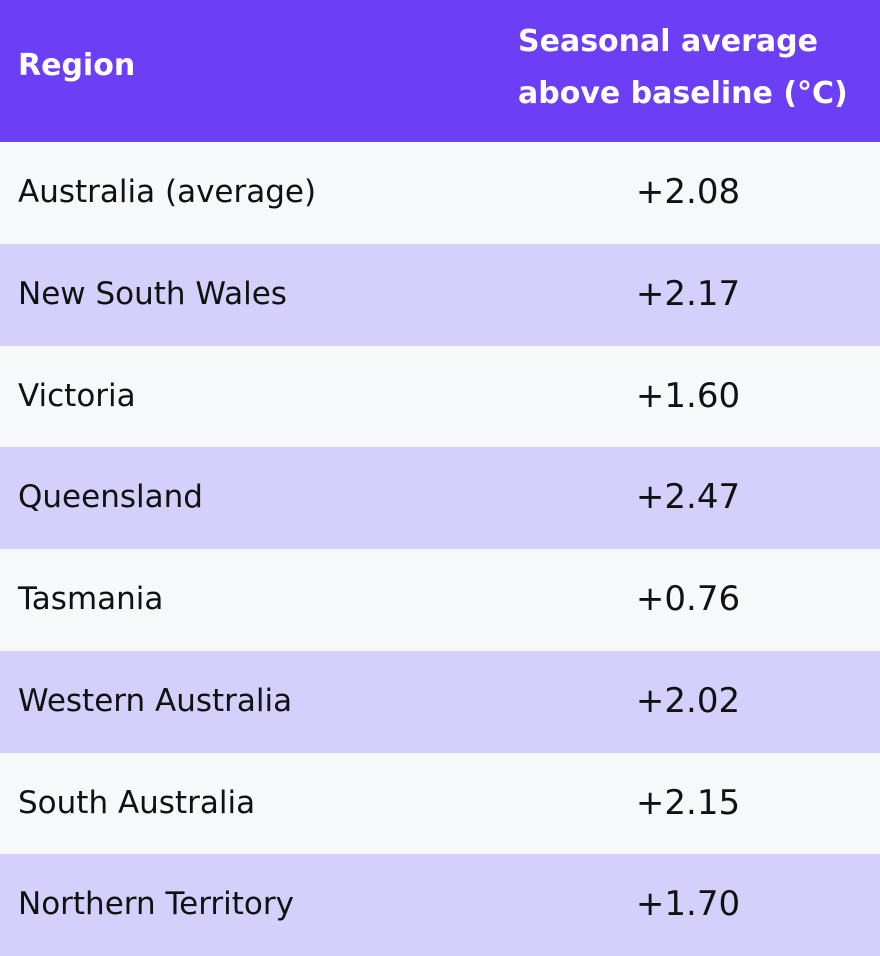 This screenshot has width=880, height=956. I want to click on region-cell: Victoria, so click(77, 395).